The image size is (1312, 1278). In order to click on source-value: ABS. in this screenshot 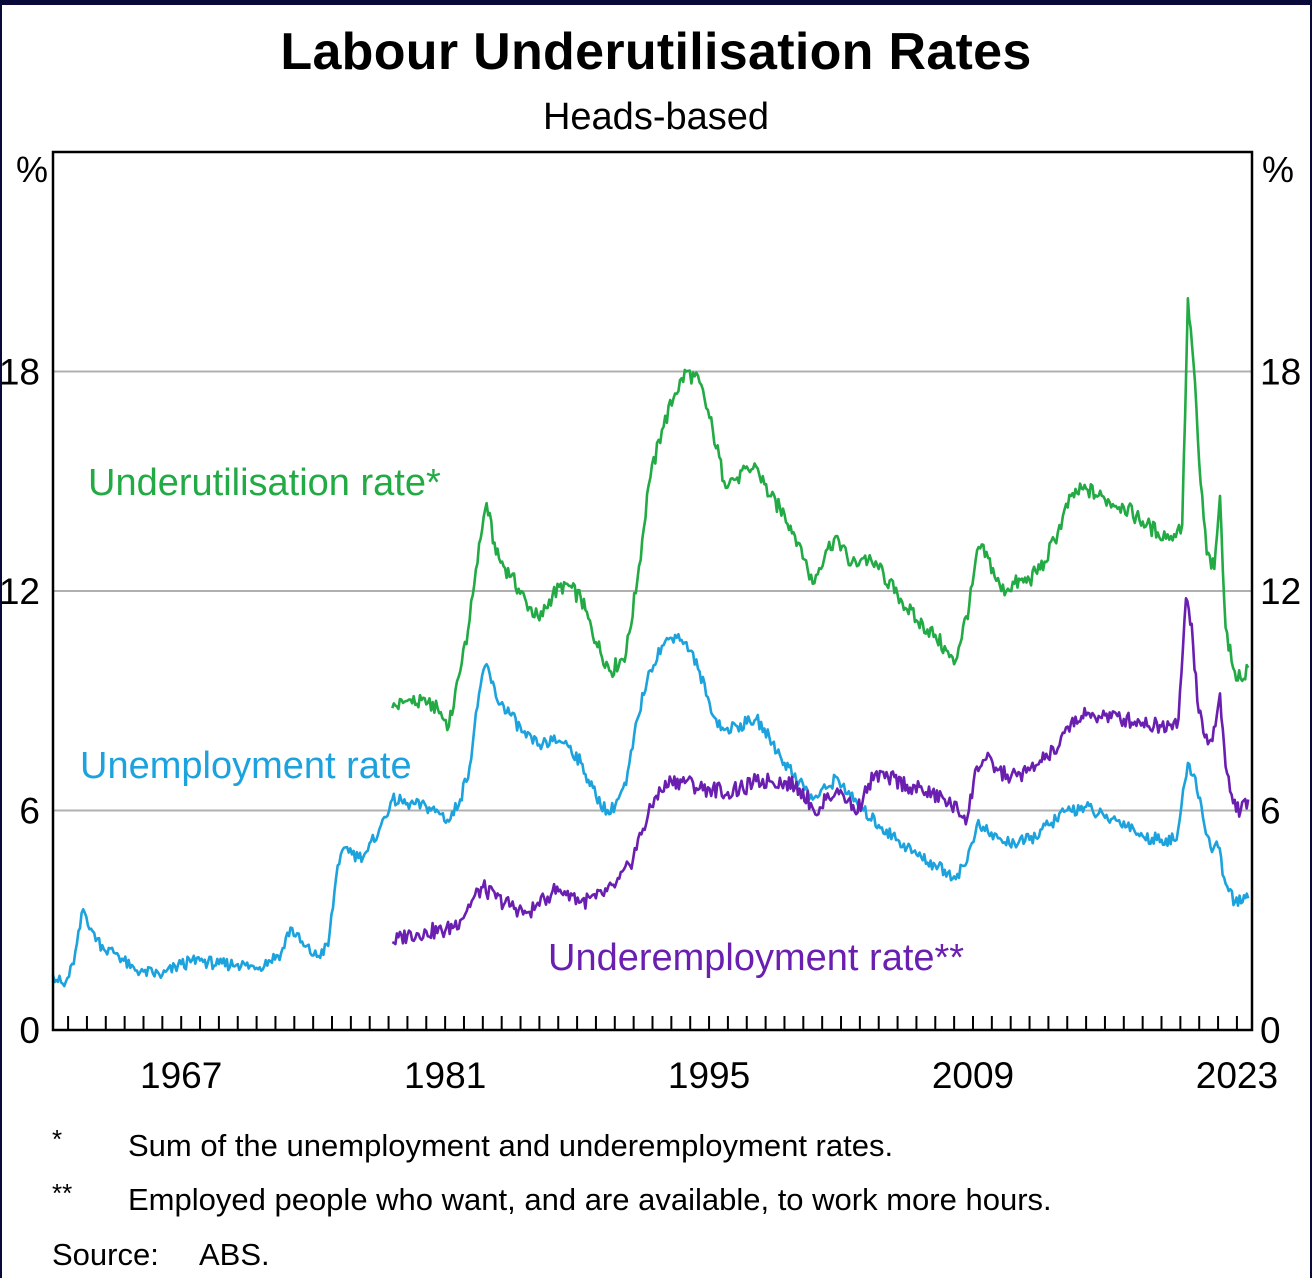, I will do `click(234, 1254)`.